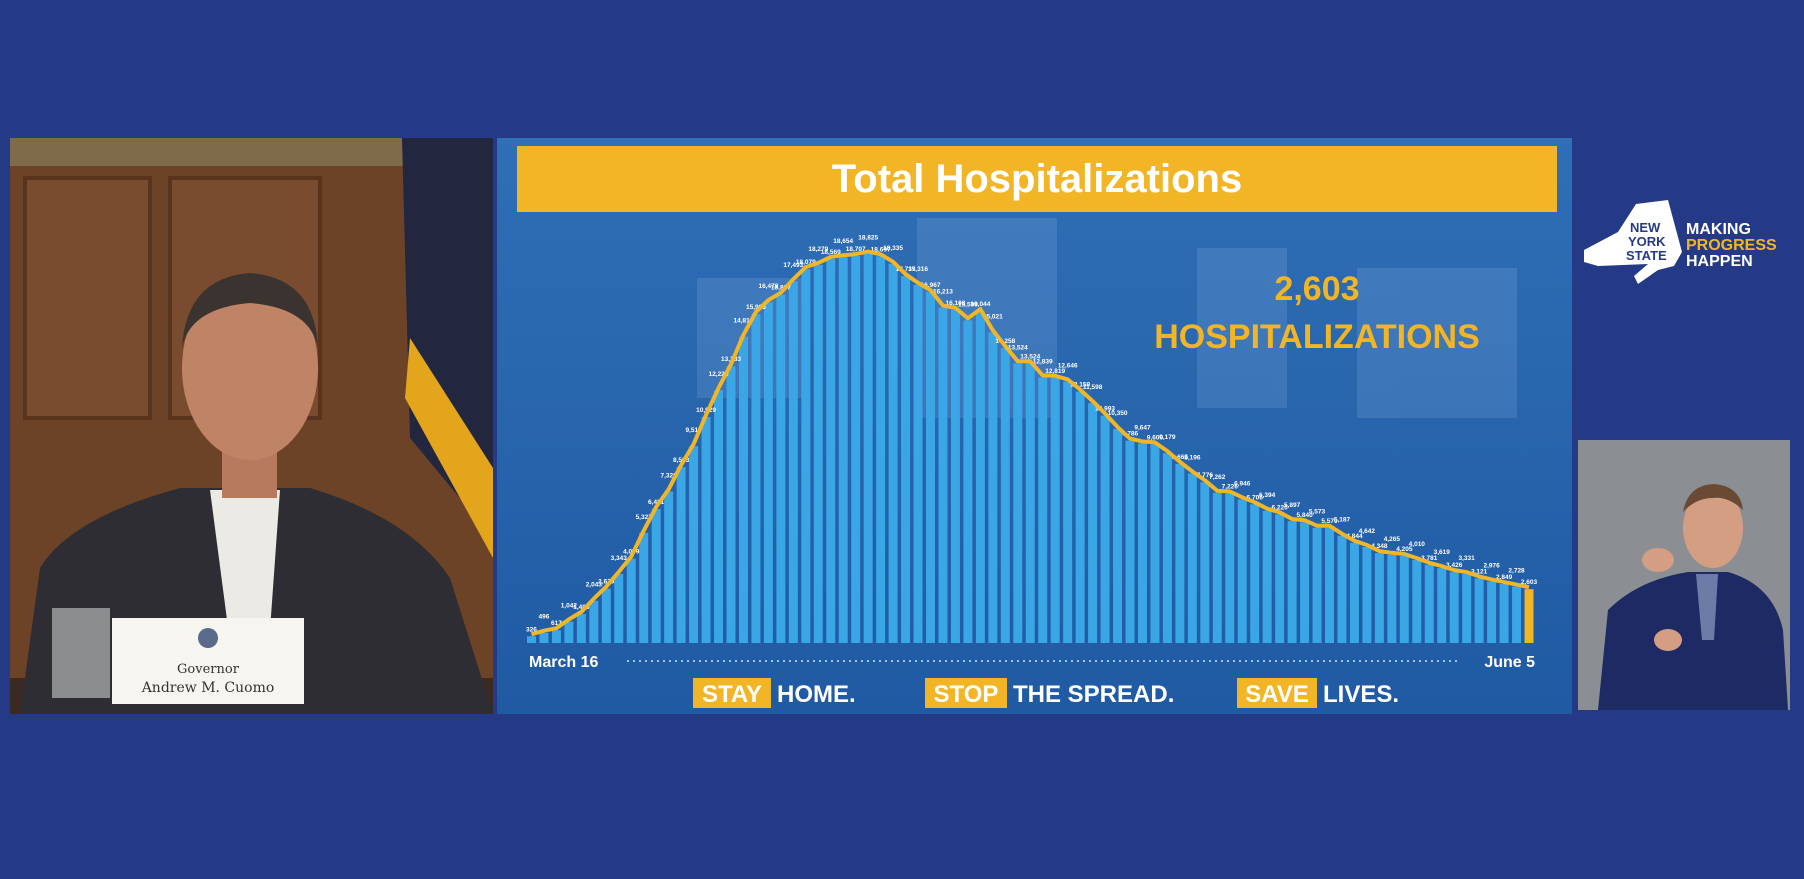 The width and height of the screenshot is (1804, 879). What do you see at coordinates (1491, 565) in the screenshot?
I see `bar-value-label: 2,976` at bounding box center [1491, 565].